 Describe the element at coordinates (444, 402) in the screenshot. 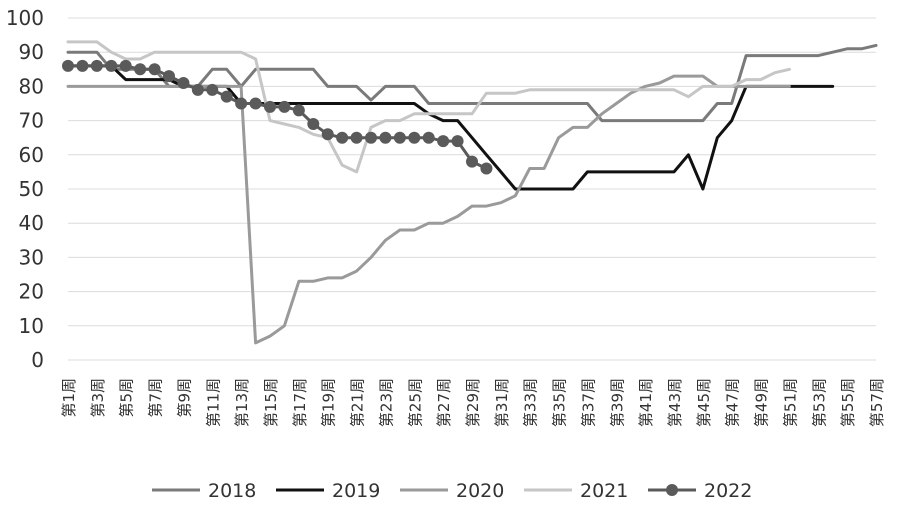

I see `x-tick-label: 第27周` at that location.